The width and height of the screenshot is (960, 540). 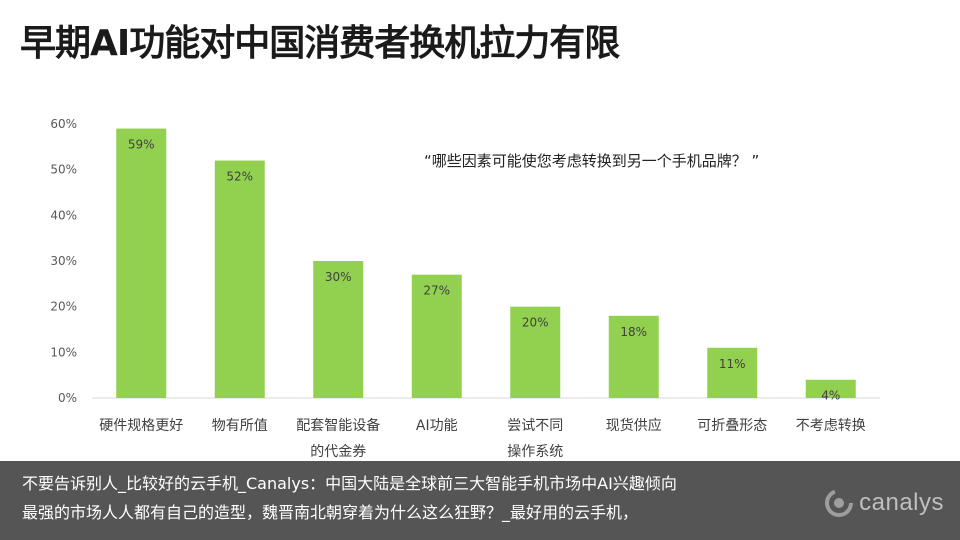 What do you see at coordinates (338, 277) in the screenshot?
I see `data-label: 30%` at bounding box center [338, 277].